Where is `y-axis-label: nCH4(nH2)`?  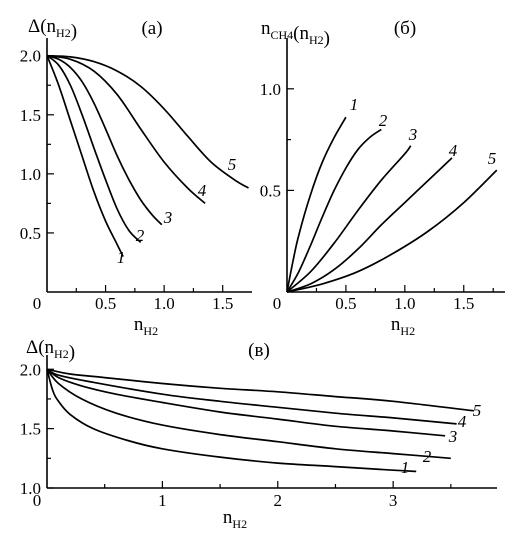 y-axis-label: nCH4(nH2) is located at coordinates (295, 33).